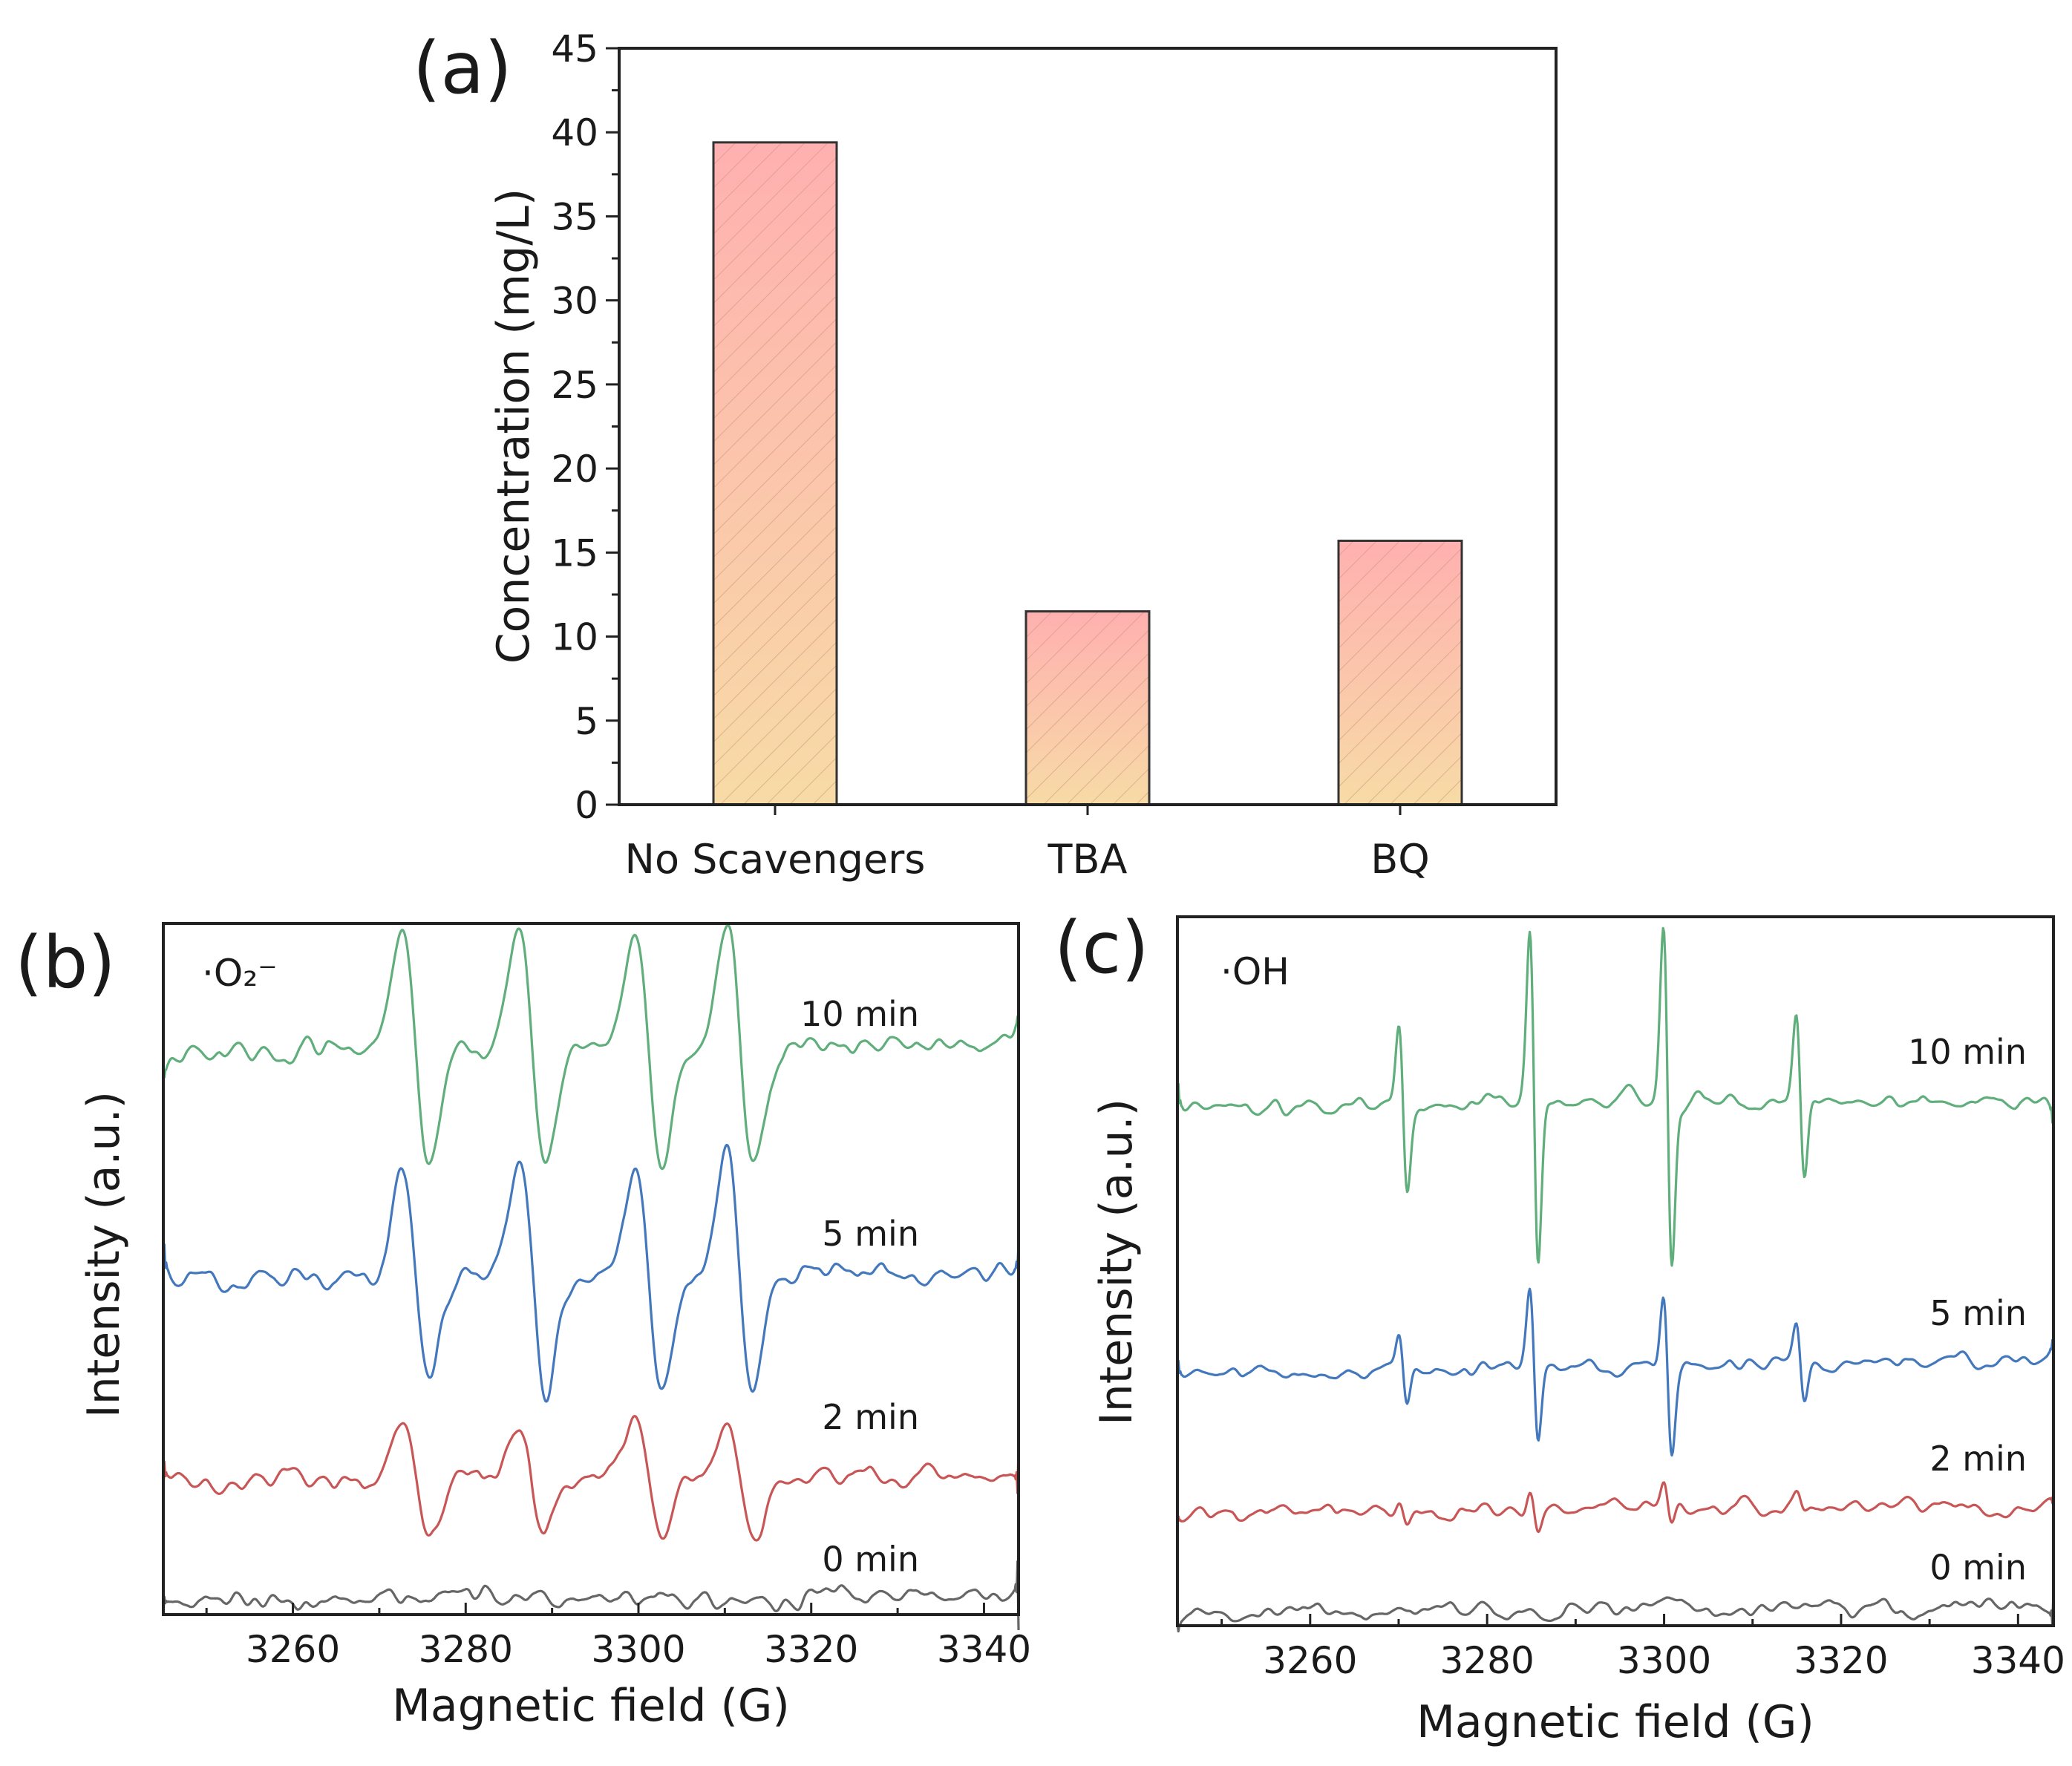 This screenshot has height=1766, width=2072. Describe the element at coordinates (1967, 1052) in the screenshot. I see `c-trace-label-0: 10 min` at that location.